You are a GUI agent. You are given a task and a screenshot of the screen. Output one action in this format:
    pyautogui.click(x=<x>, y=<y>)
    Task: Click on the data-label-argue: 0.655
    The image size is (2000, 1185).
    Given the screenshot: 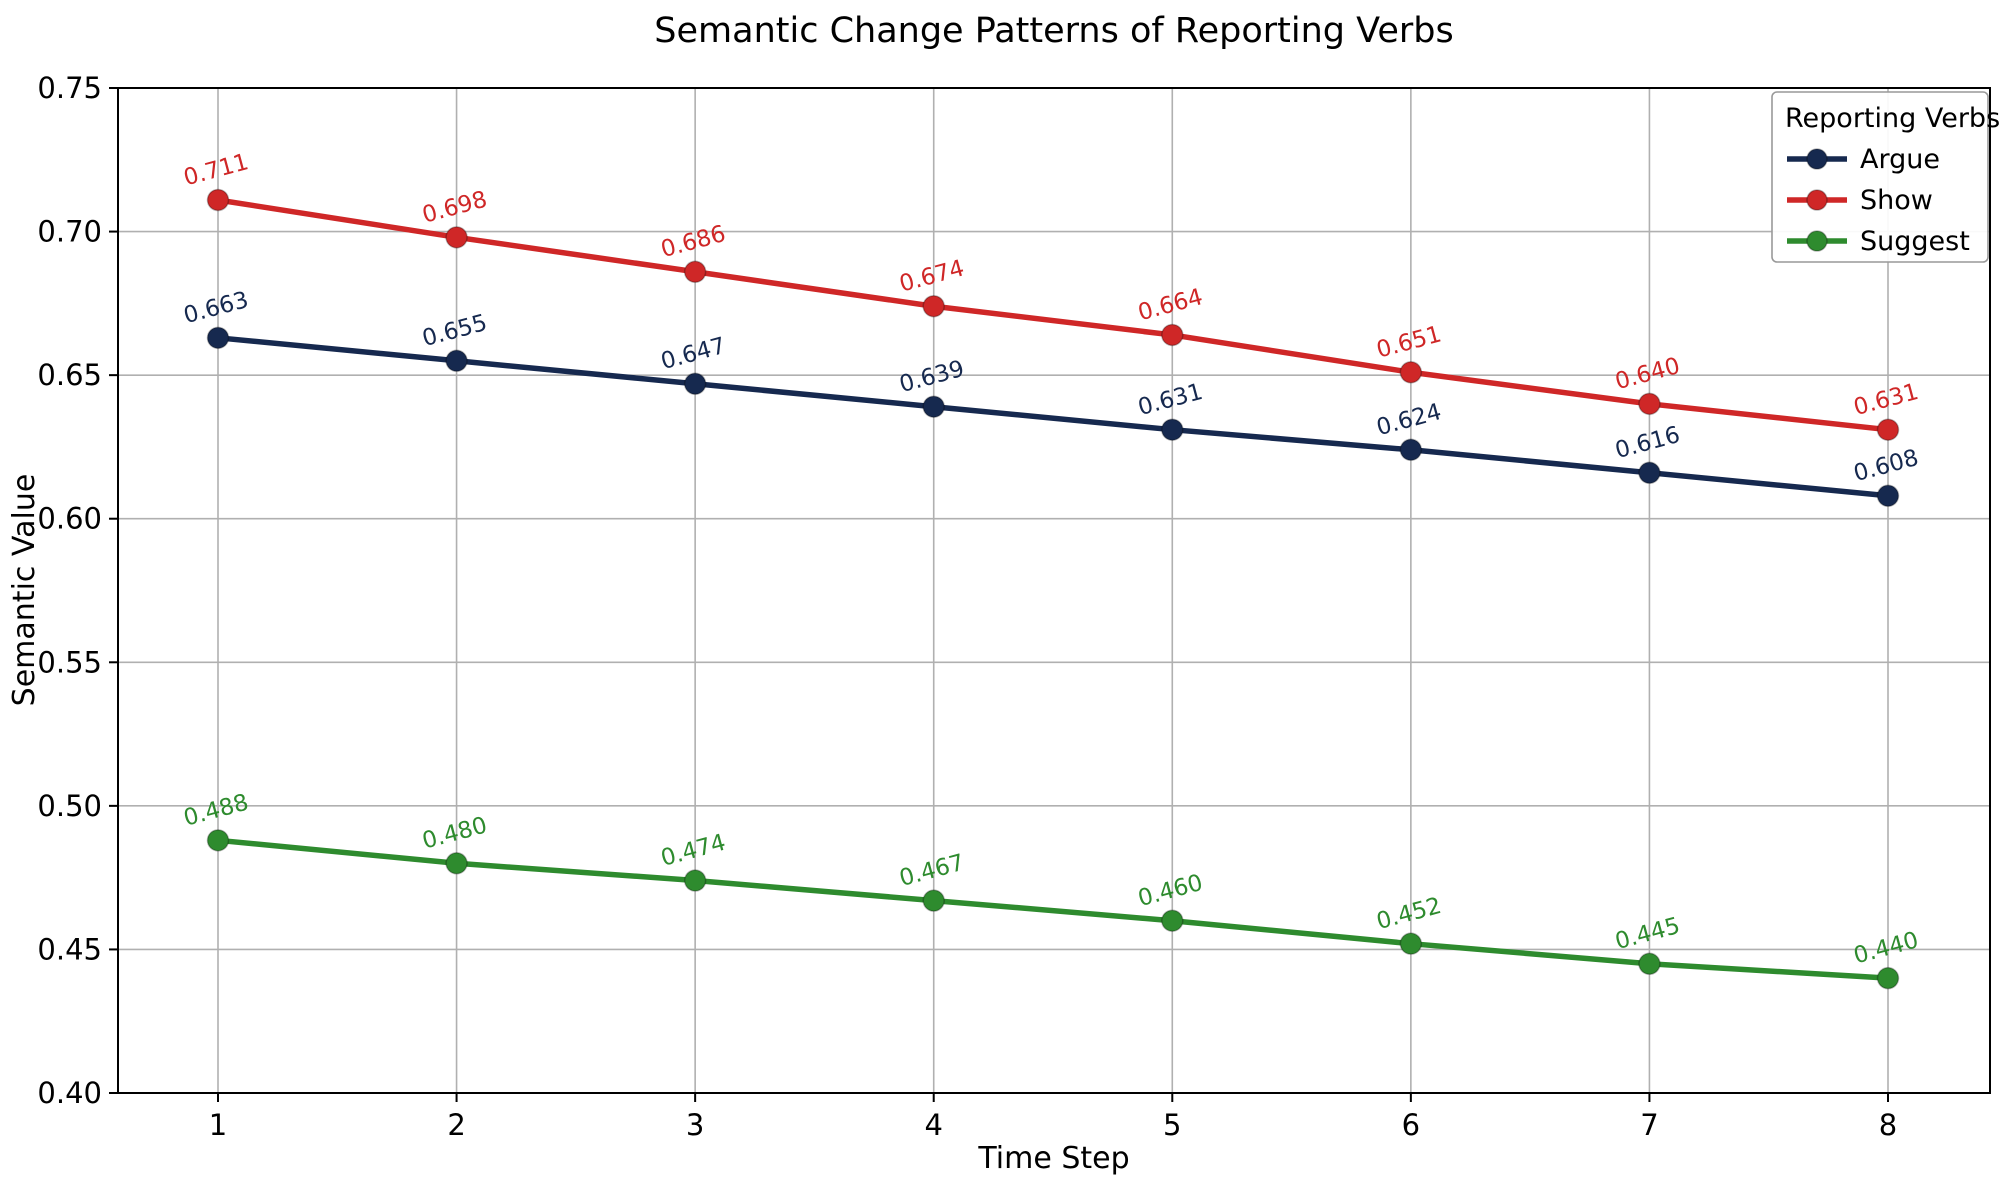 What is the action you would take?
    pyautogui.click(x=455, y=331)
    